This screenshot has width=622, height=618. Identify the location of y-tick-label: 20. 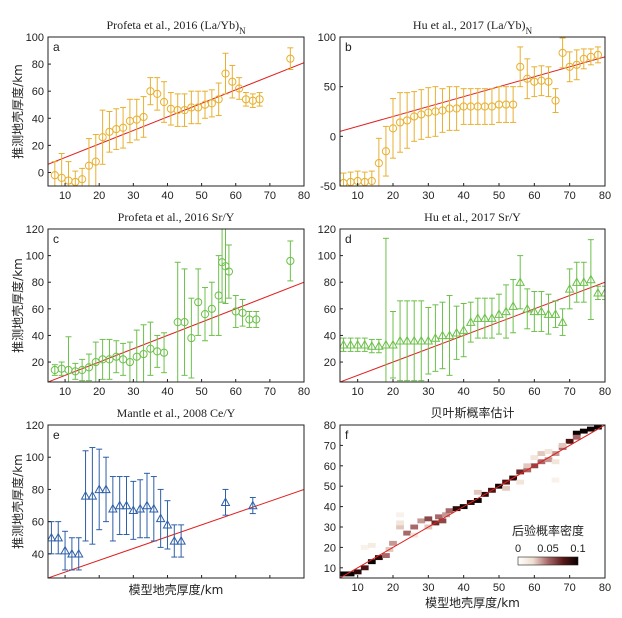
(38, 146).